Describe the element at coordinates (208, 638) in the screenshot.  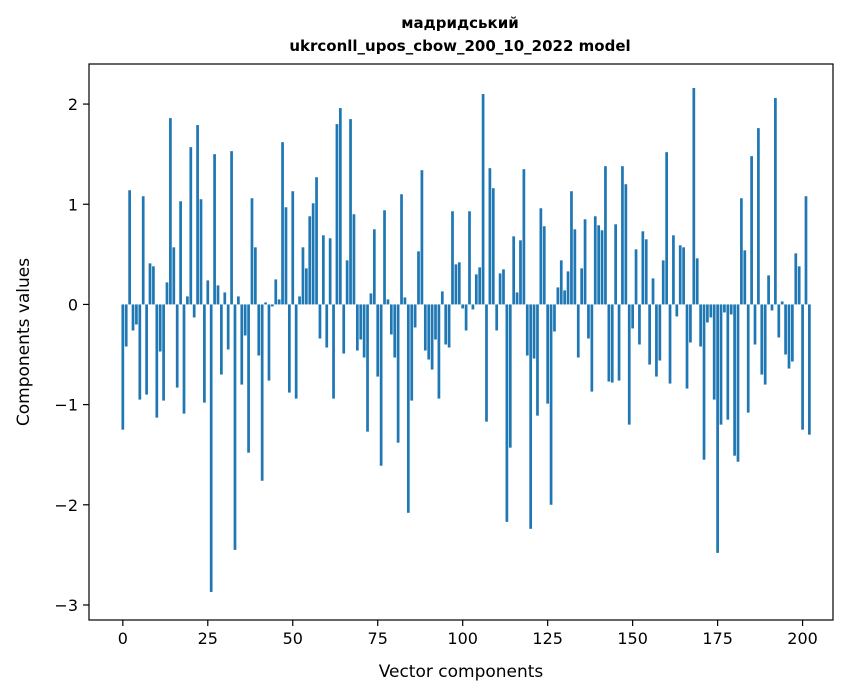
I see `x-tick-label: 25` at that location.